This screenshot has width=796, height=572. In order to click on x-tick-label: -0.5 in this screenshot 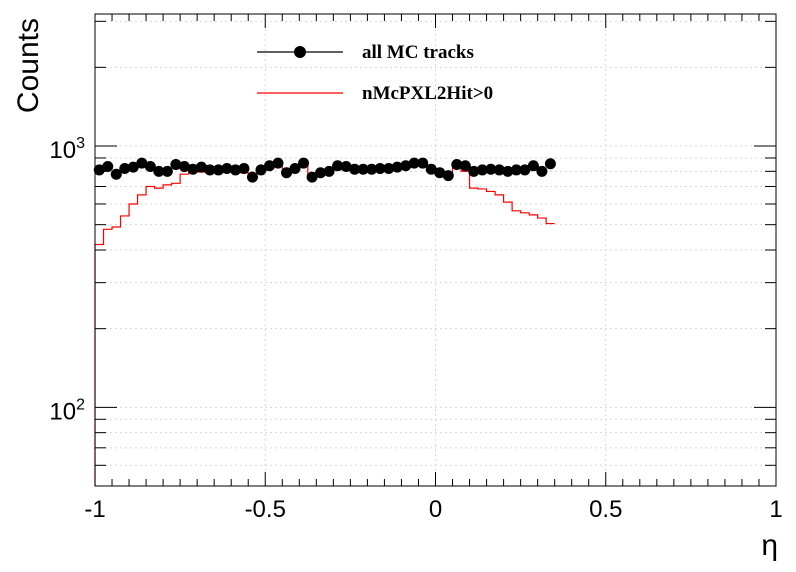, I will do `click(265, 509)`.